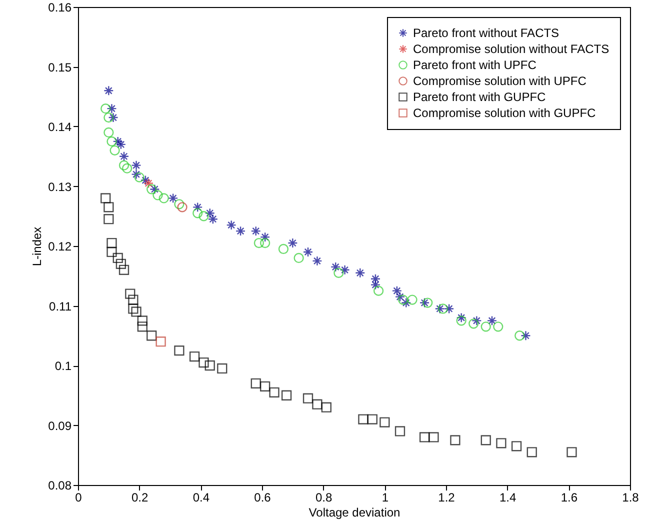  I want to click on x-axis-title: Voltage deviation, so click(354, 513).